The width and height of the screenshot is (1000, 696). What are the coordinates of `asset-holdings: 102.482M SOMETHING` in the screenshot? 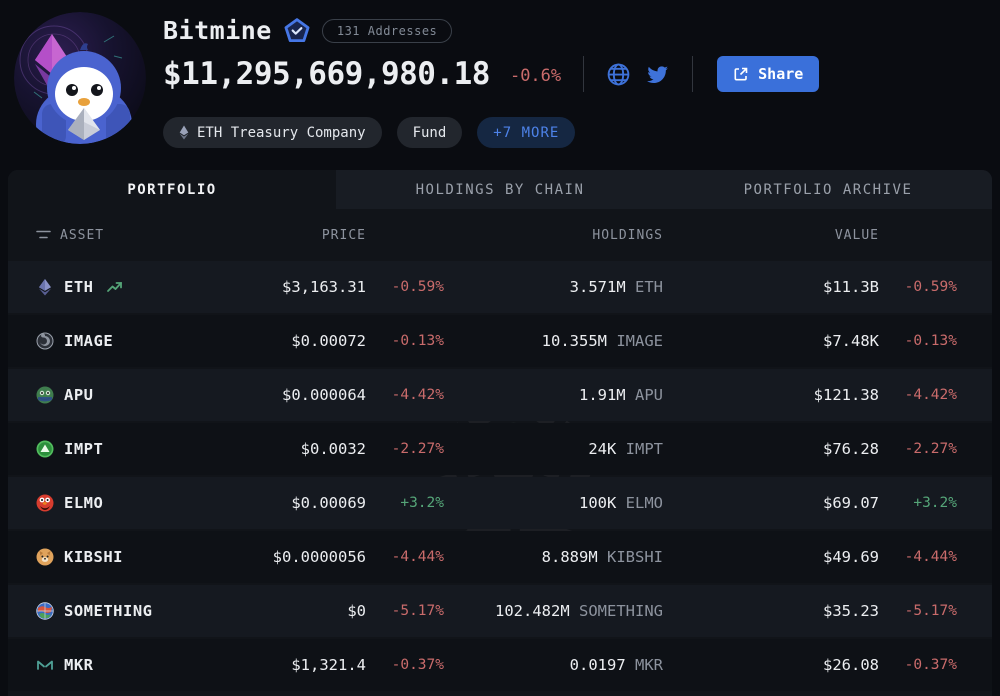 It's located at (579, 611).